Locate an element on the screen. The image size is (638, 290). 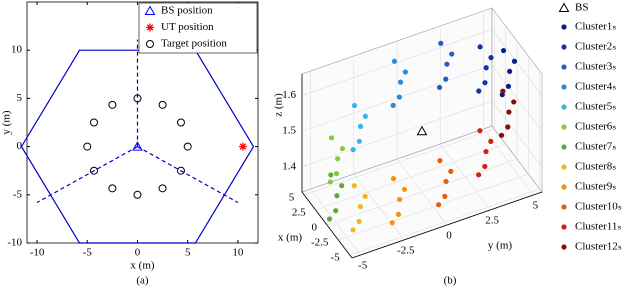
y-tick-label: -2.5 is located at coordinates (406, 251).